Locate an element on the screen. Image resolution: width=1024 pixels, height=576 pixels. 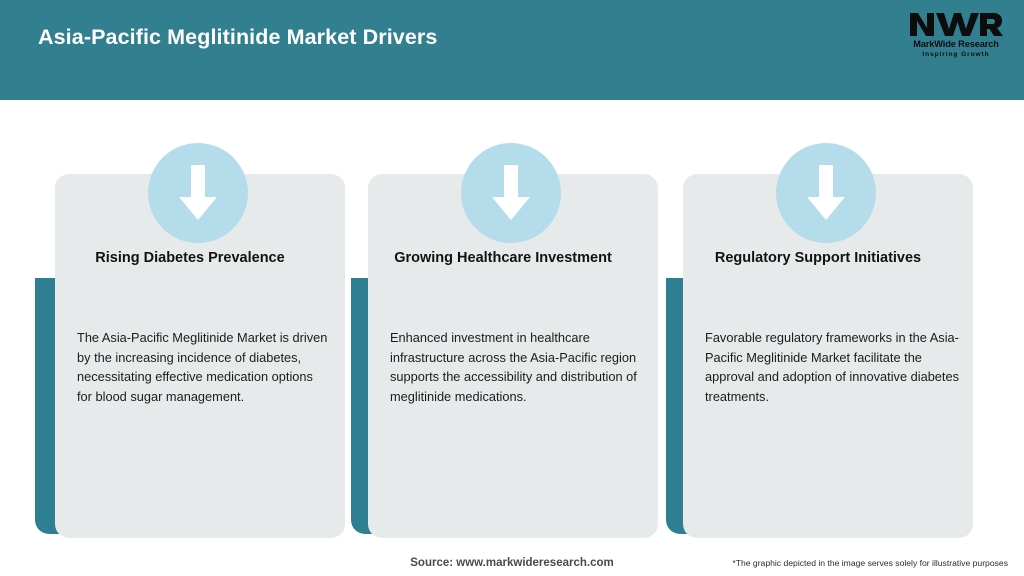
source-note: Source: www.markwideresearch.com is located at coordinates (512, 563).